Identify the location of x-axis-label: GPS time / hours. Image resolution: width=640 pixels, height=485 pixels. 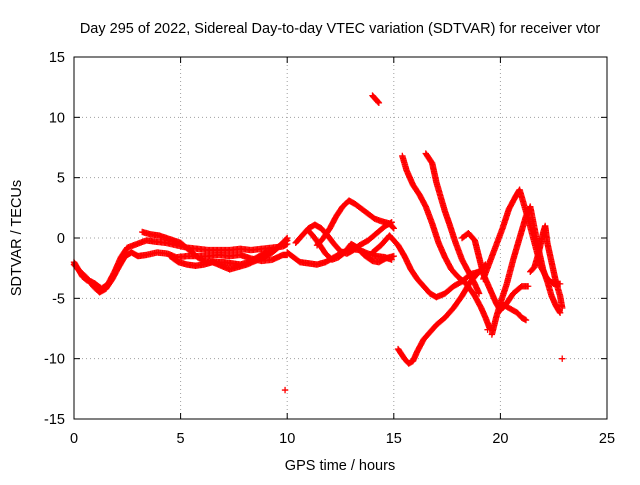
(340, 466).